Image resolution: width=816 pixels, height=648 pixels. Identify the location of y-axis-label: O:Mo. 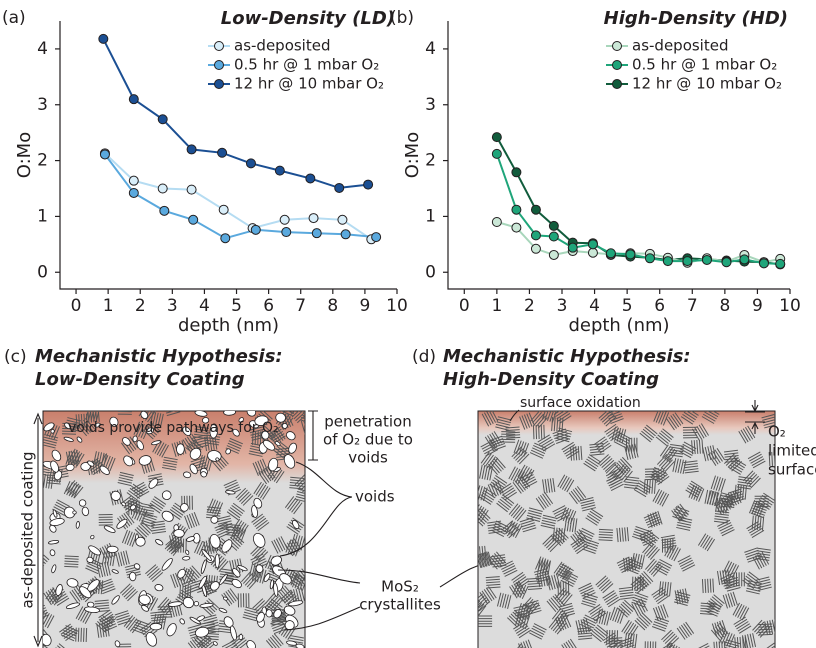
(24, 155).